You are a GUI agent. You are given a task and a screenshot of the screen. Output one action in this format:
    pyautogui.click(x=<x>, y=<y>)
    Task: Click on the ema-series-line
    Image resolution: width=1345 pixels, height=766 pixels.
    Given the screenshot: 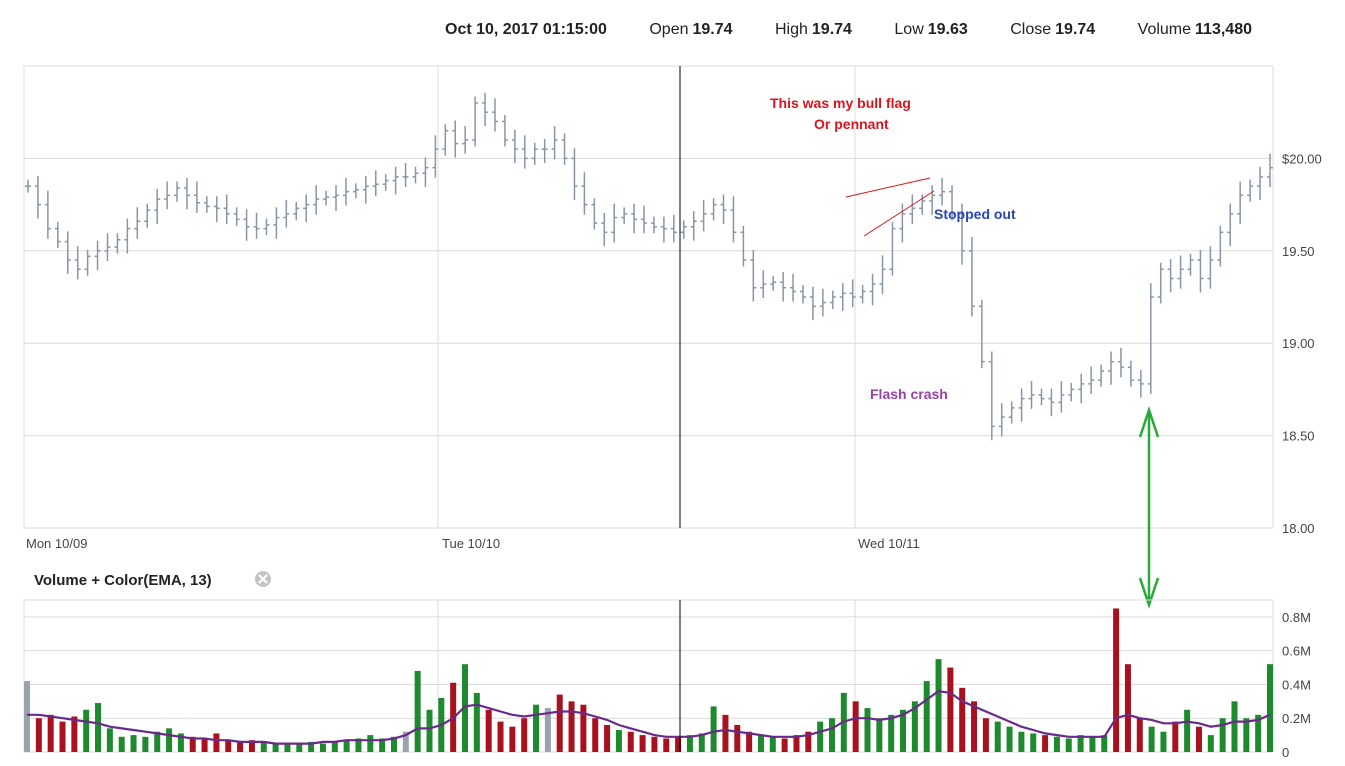 What is the action you would take?
    pyautogui.click(x=649, y=717)
    